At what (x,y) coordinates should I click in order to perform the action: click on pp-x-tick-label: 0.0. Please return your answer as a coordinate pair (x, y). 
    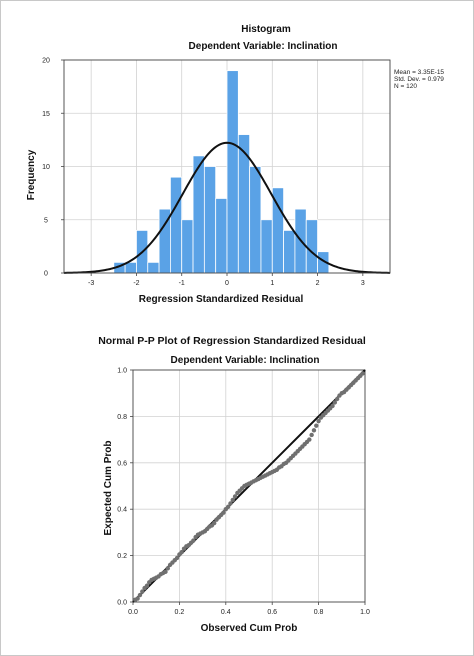
    Looking at the image, I should click on (133, 612).